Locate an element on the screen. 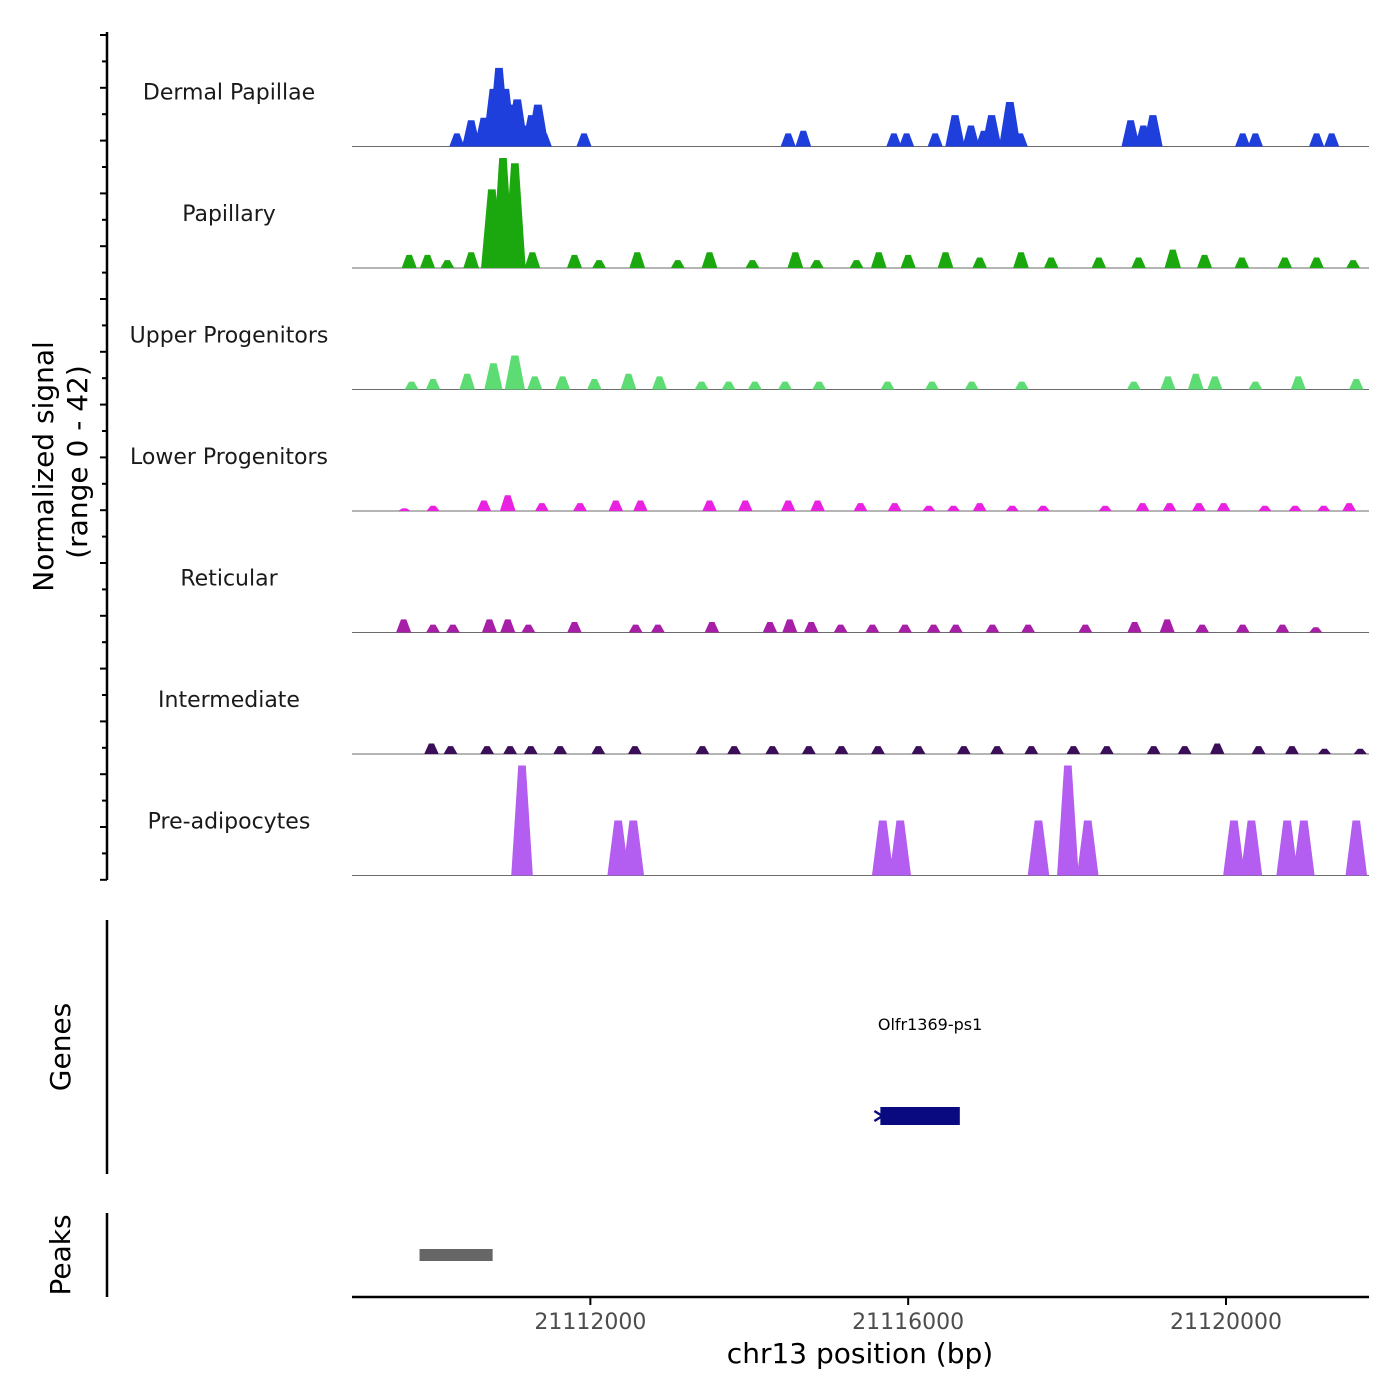  track-label: Upper Progenitors is located at coordinates (229, 336).